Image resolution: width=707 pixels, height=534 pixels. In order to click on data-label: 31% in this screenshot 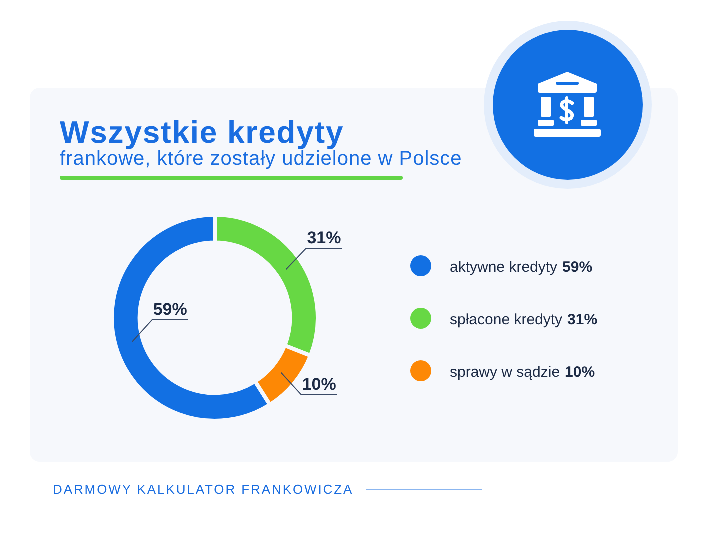, I will do `click(324, 238)`.